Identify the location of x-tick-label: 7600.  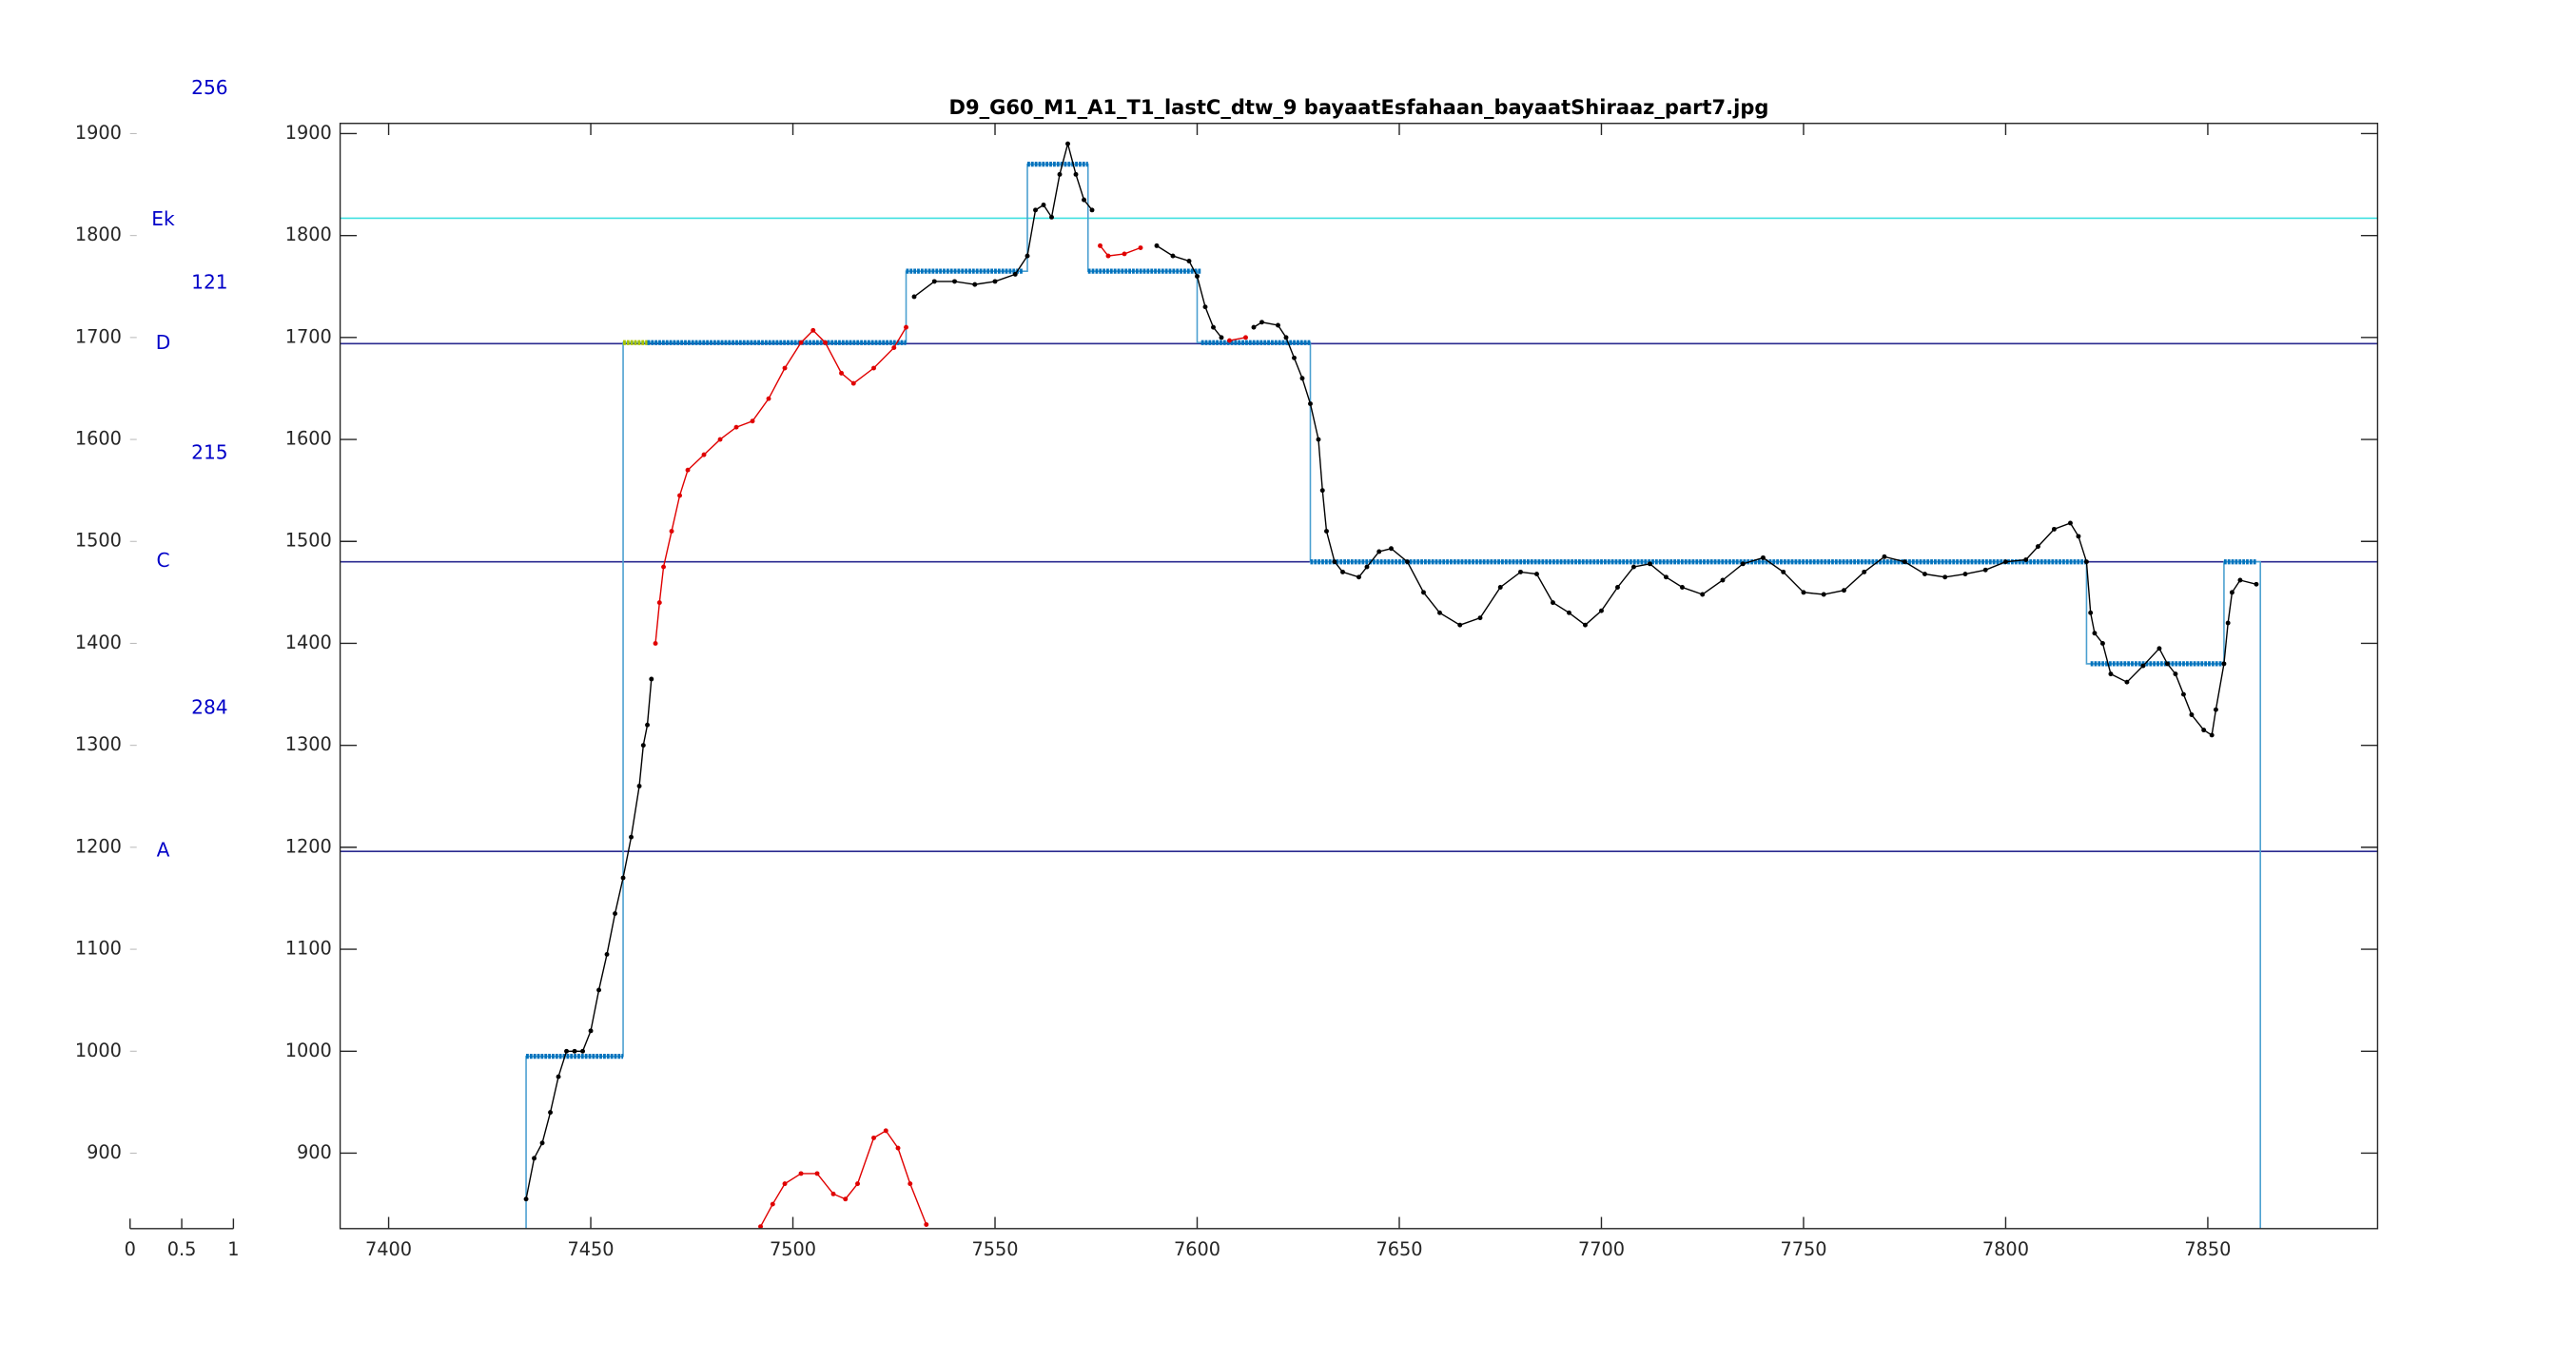
(1197, 1249).